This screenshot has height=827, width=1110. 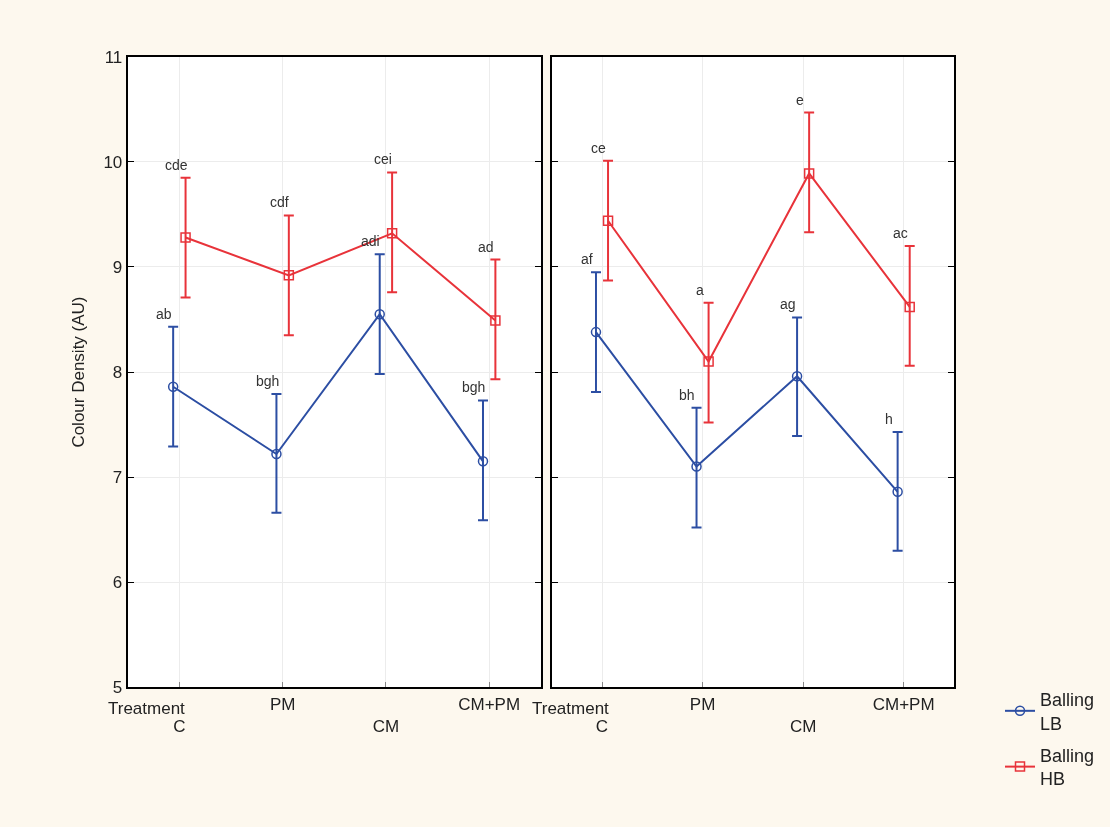 I want to click on annotation: cde, so click(x=176, y=165).